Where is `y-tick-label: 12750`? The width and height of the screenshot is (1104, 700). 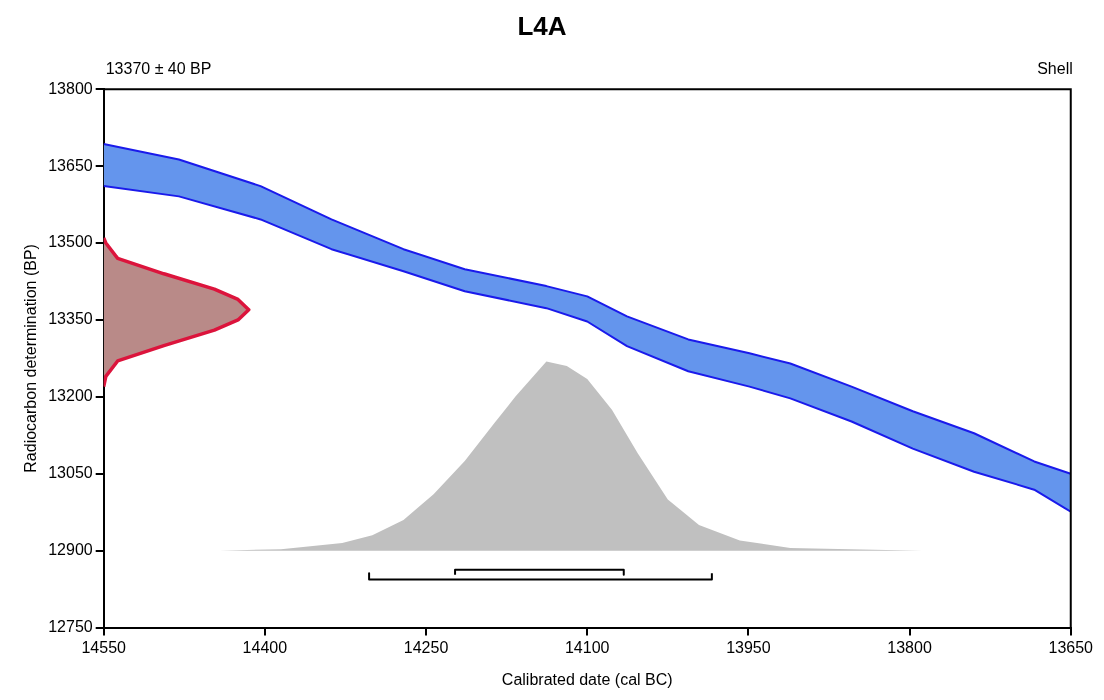
y-tick-label: 12750 is located at coordinates (70, 627).